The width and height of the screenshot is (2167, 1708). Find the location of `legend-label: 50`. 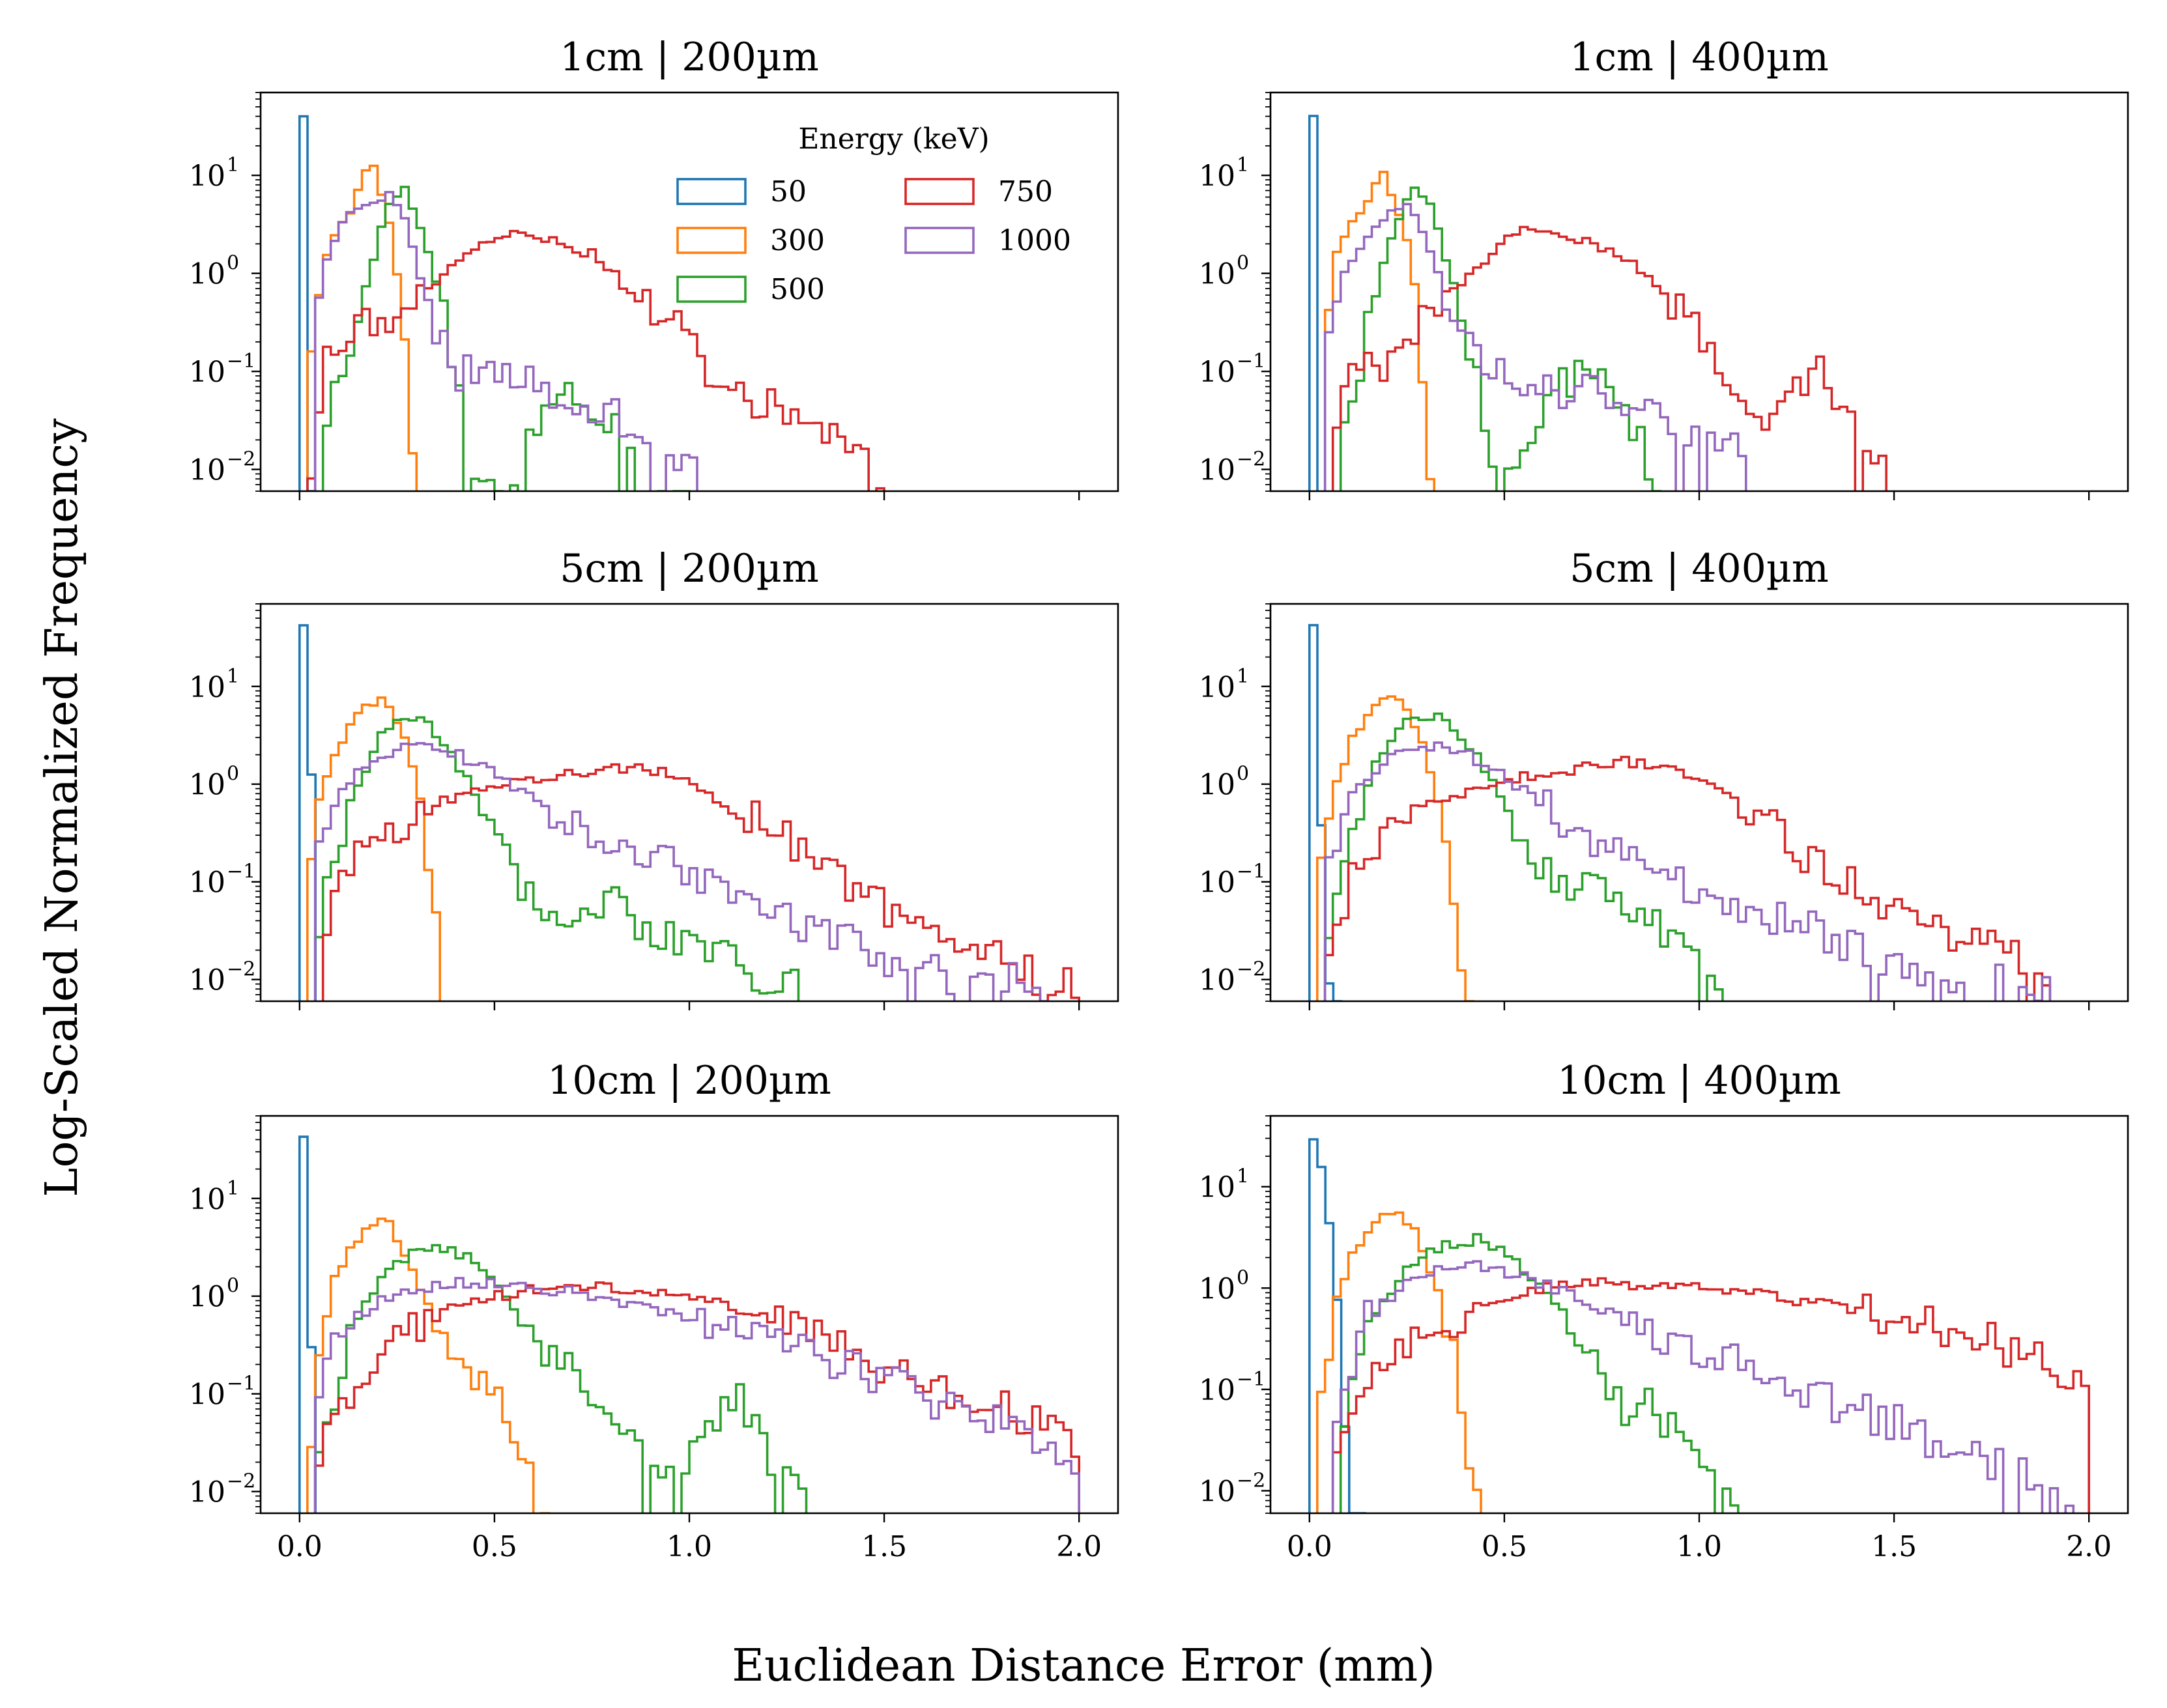

legend-label: 50 is located at coordinates (789, 192).